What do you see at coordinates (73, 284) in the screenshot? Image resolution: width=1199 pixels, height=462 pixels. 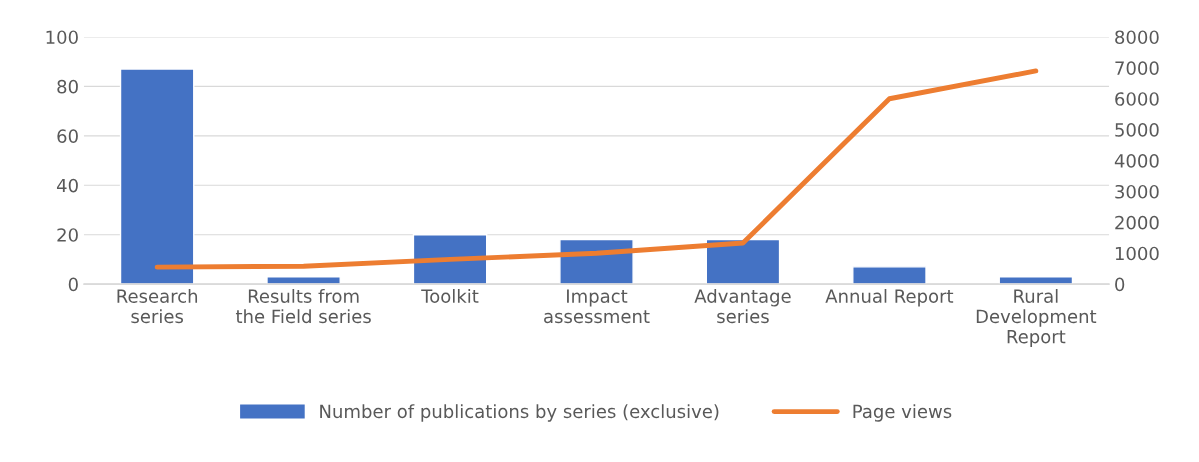 I see `y-tick-label: 0` at bounding box center [73, 284].